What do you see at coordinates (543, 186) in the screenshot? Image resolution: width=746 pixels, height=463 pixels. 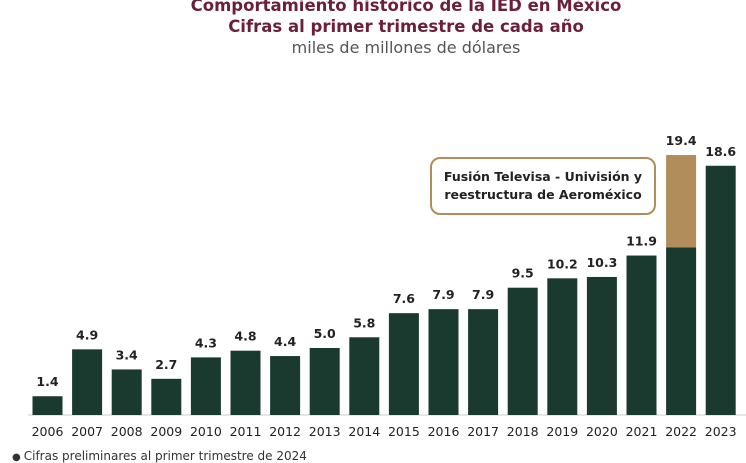 I see `annotation-box` at bounding box center [543, 186].